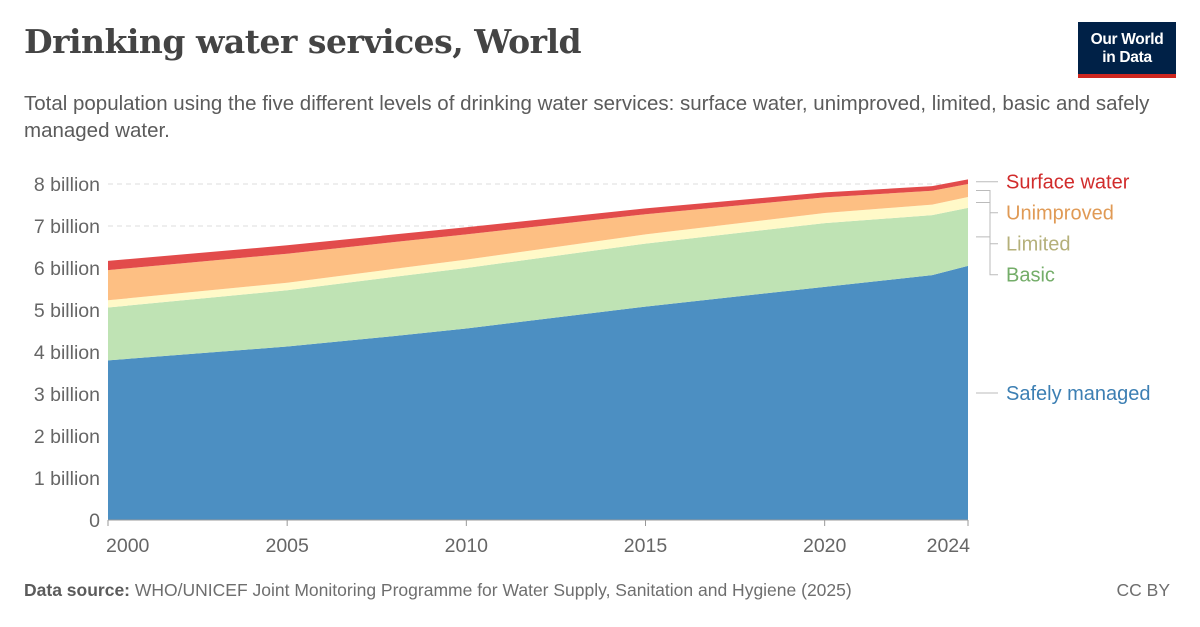  What do you see at coordinates (67, 227) in the screenshot?
I see `y-tick-label: 7 billion` at bounding box center [67, 227].